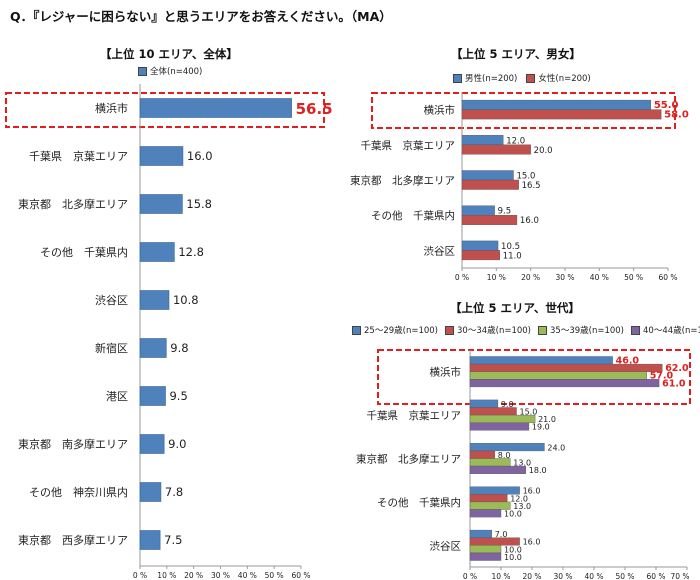 This screenshot has width=700, height=580. Describe the element at coordinates (73, 204) in the screenshot. I see `category-label-total: 東京都 北多摩エリア` at that location.